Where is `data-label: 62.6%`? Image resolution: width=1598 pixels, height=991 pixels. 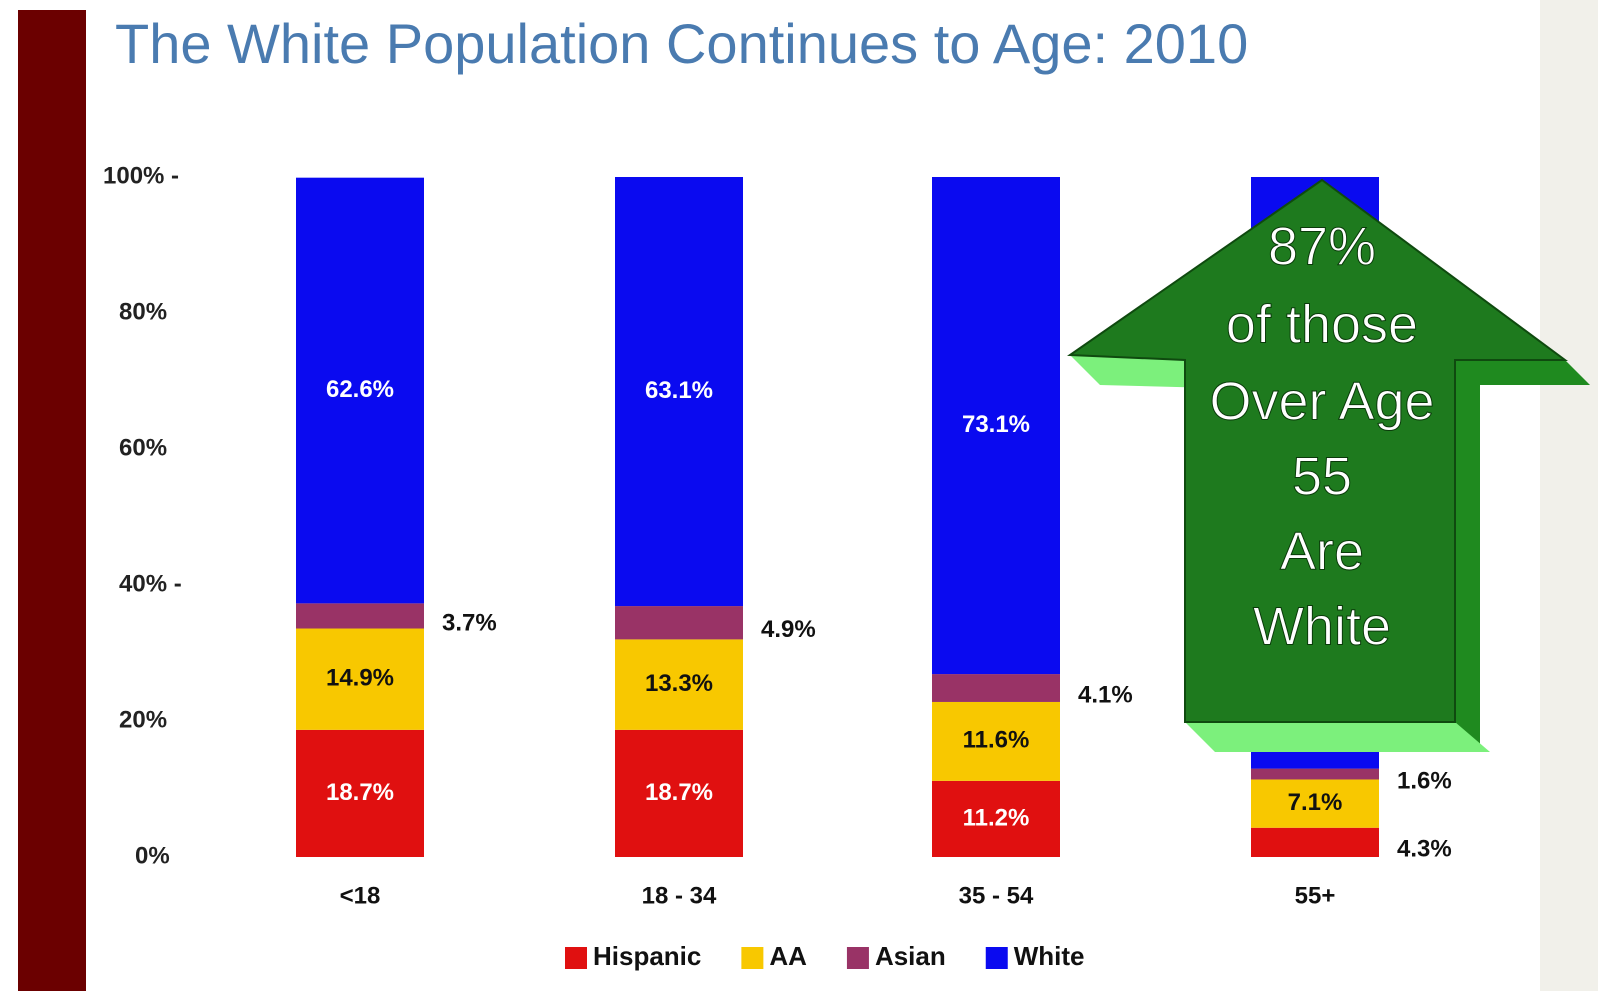
data-label: 62.6% is located at coordinates (360, 389).